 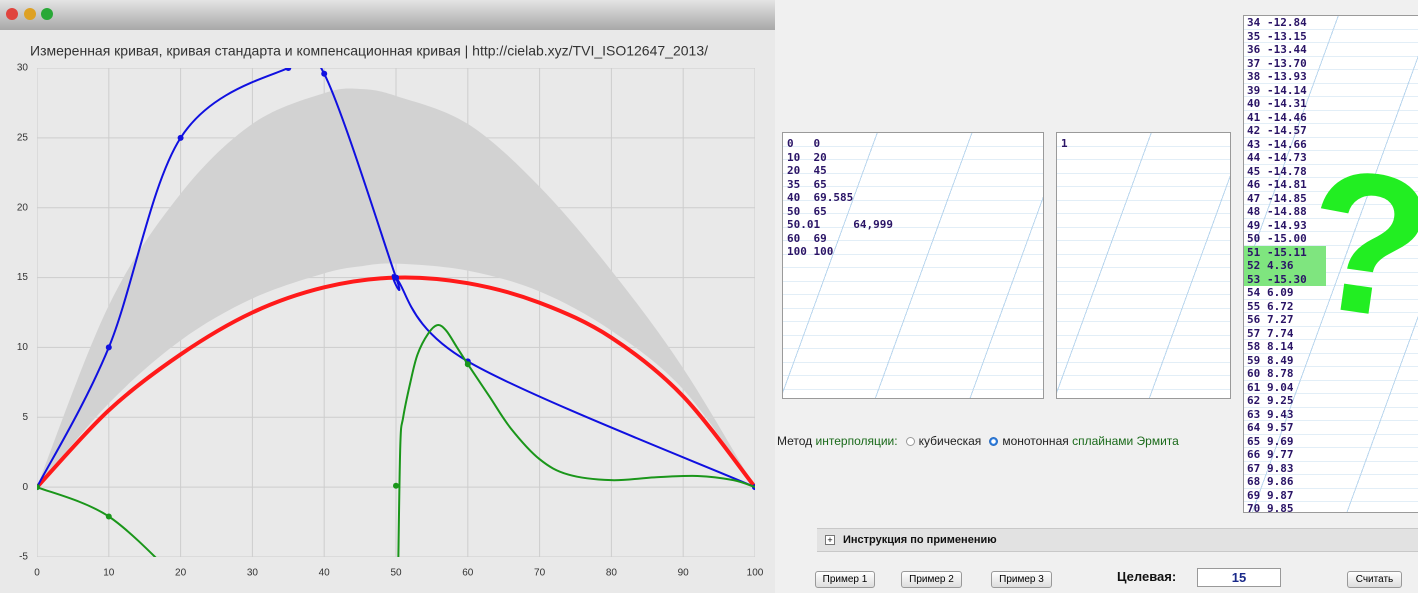 I want to click on zoom-button, so click(x=47, y=14).